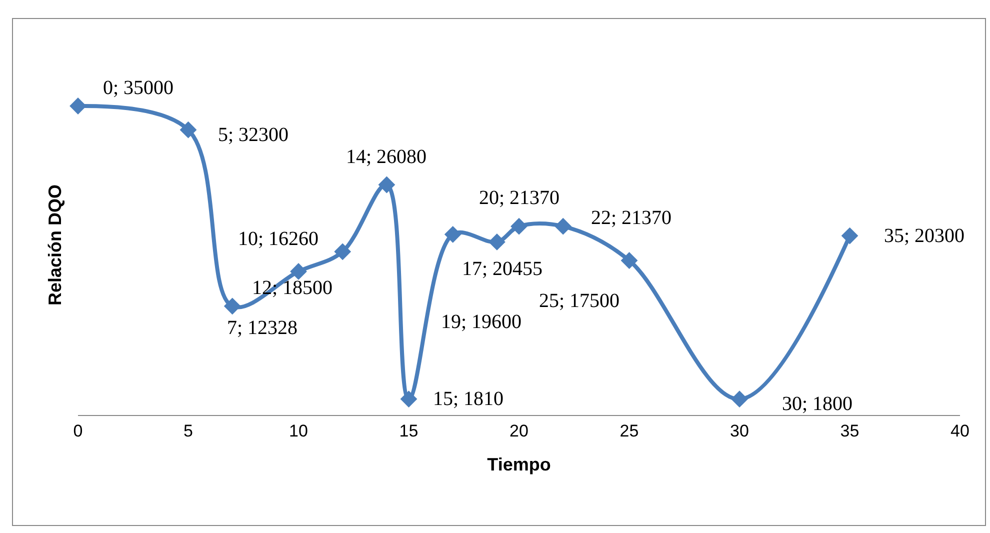 This screenshot has height=533, width=990. Describe the element at coordinates (188, 430) in the screenshot. I see `x-tick-label: 5` at that location.